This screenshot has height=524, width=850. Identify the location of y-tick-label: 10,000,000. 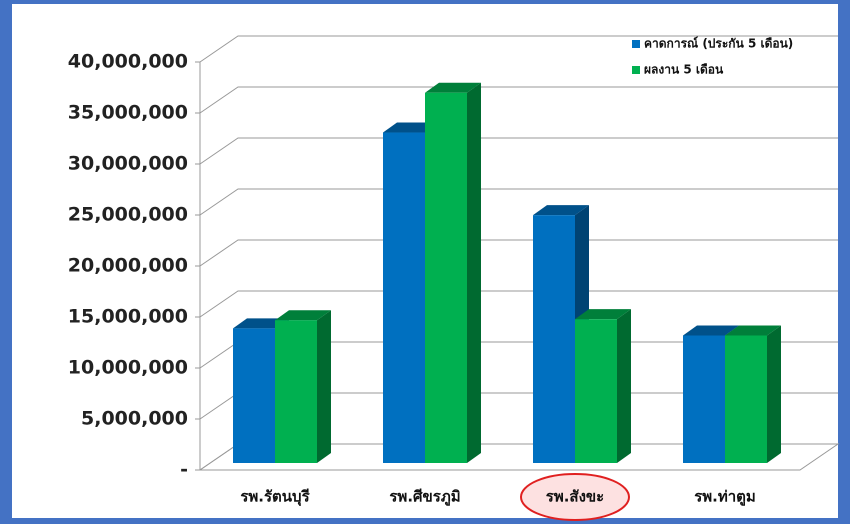
(128, 368).